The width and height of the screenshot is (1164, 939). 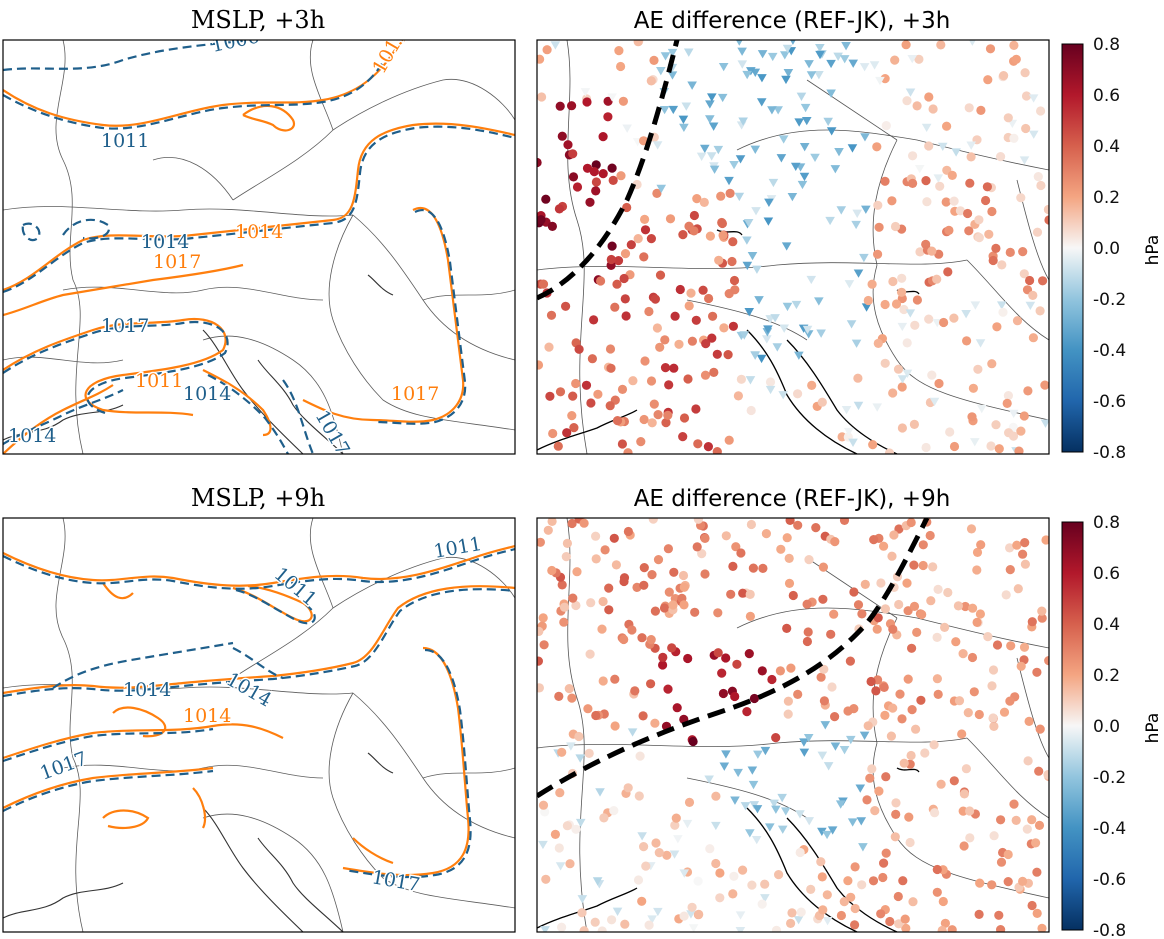 What do you see at coordinates (1109, 829) in the screenshot?
I see `colorbar-tick-label: -0.4` at bounding box center [1109, 829].